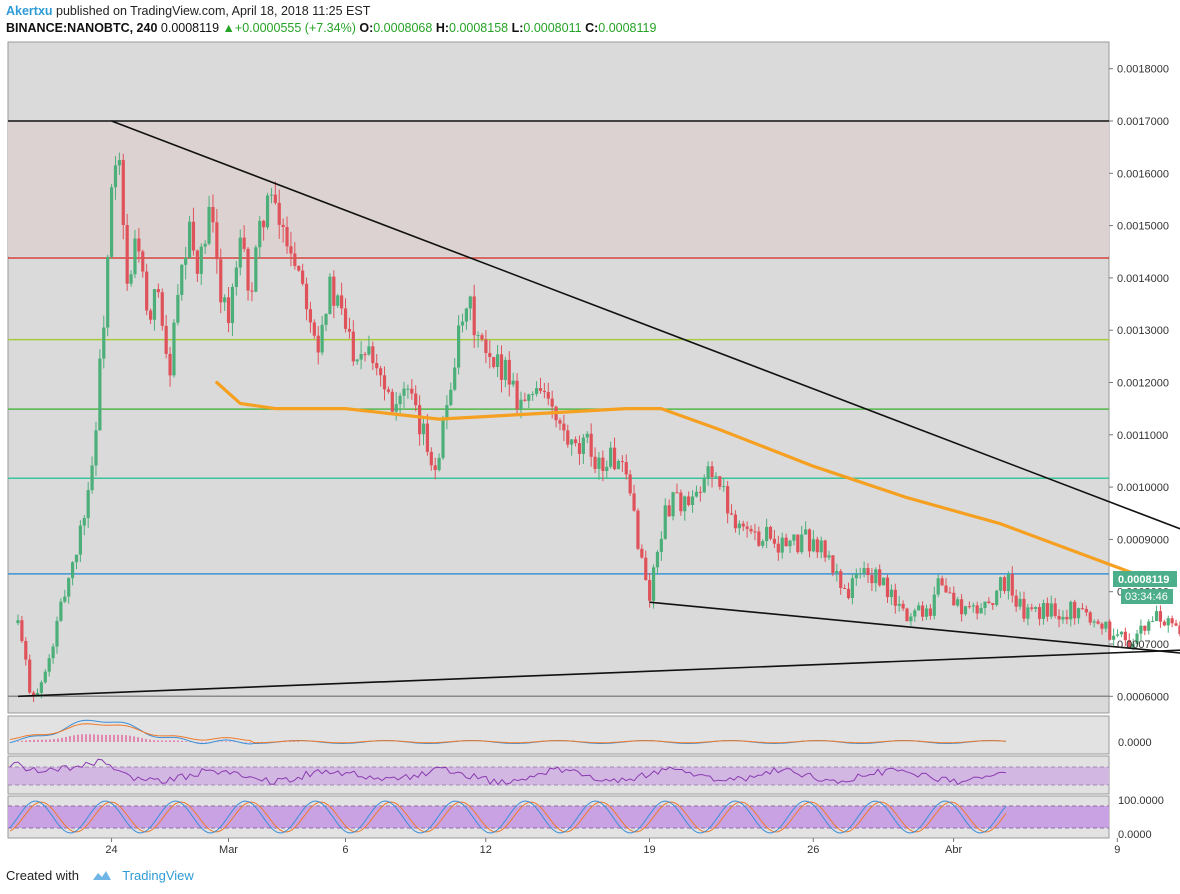 Image resolution: width=1180 pixels, height=894 pixels. I want to click on macd-zero-label: 0.0000, so click(1135, 743).